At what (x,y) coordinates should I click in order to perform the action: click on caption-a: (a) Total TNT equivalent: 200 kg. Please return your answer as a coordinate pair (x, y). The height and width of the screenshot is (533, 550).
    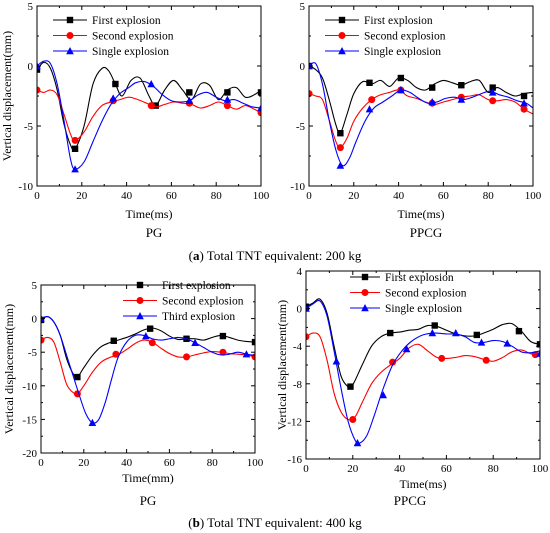
    Looking at the image, I should click on (275, 255).